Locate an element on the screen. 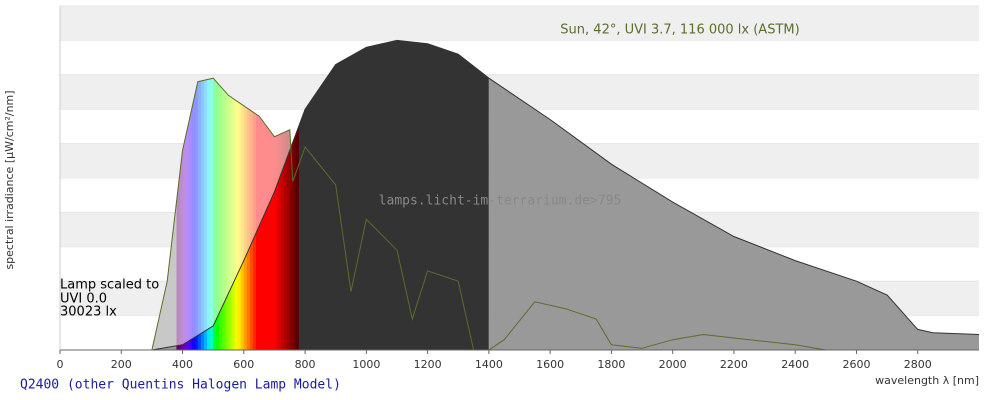  x-tick-label: 1000 is located at coordinates (366, 364).